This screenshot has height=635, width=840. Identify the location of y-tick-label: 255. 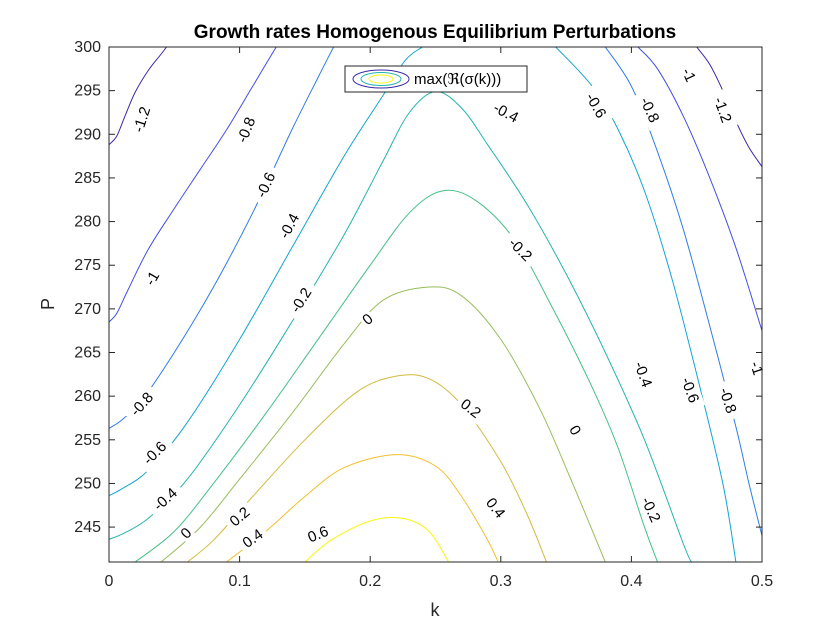
(87, 440).